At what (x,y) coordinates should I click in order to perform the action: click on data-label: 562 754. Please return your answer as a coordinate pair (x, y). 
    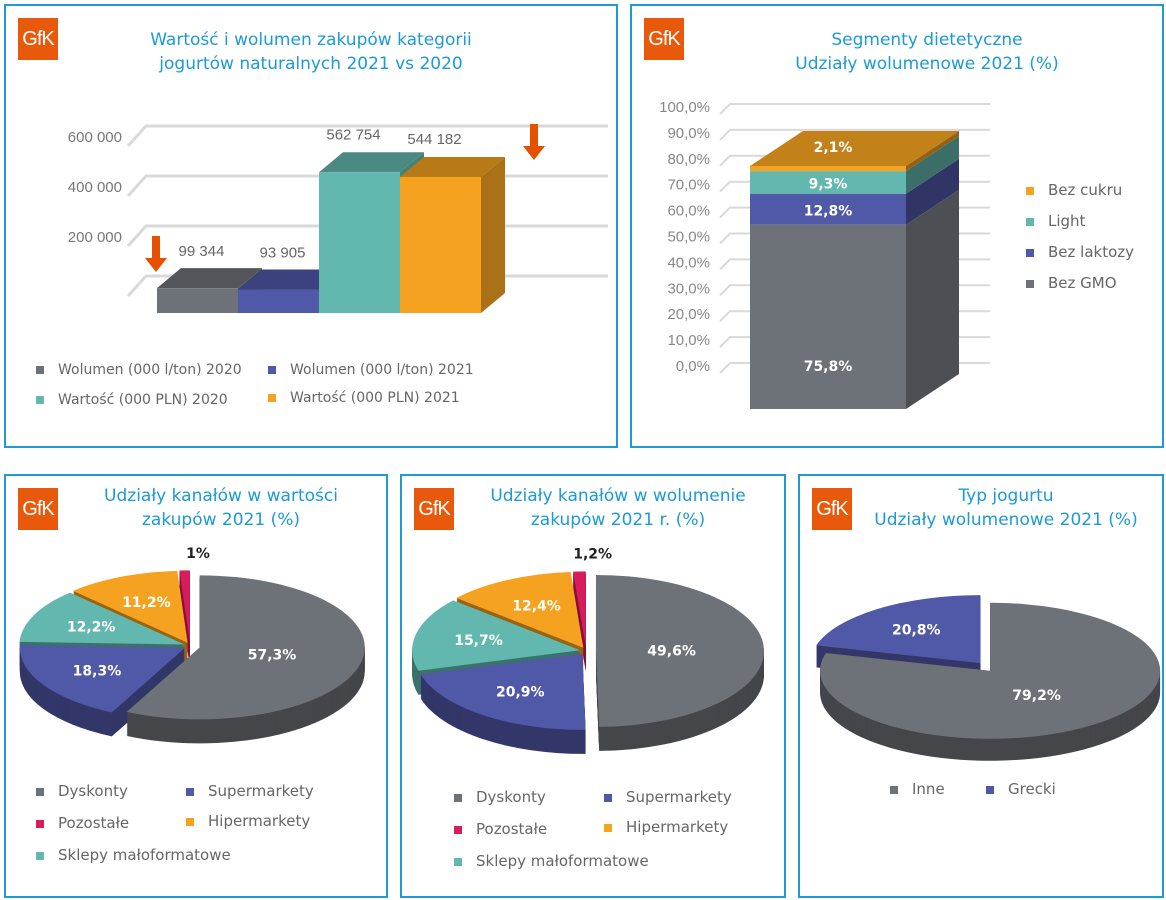
    Looking at the image, I should click on (353, 134).